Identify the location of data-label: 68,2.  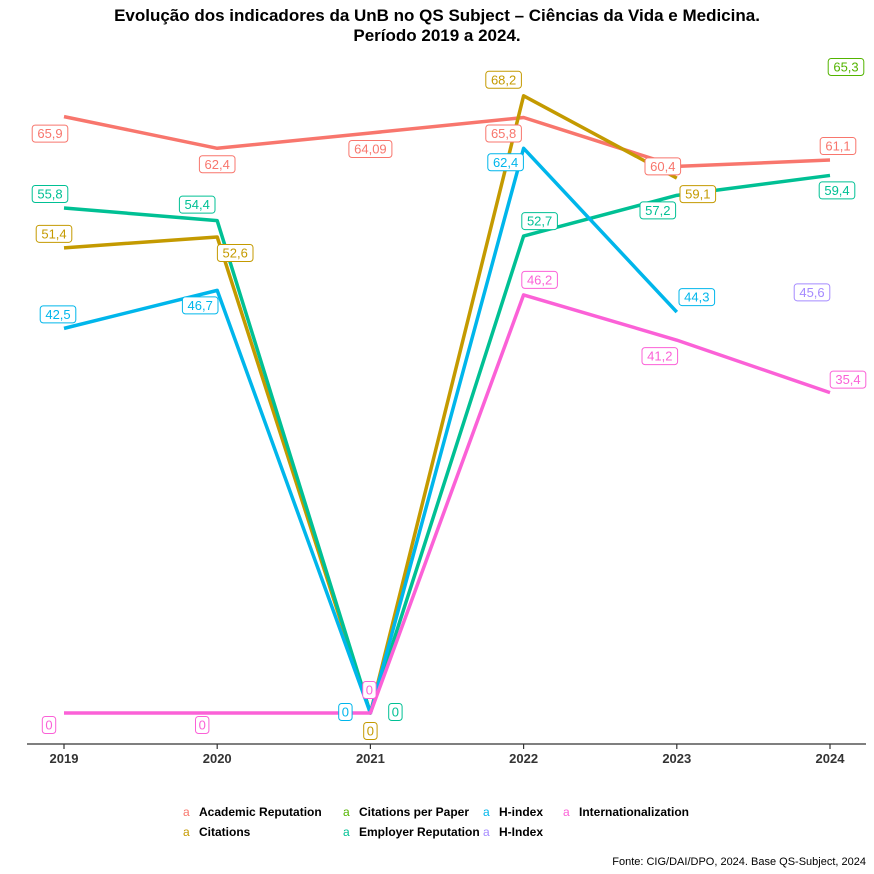
(503, 79).